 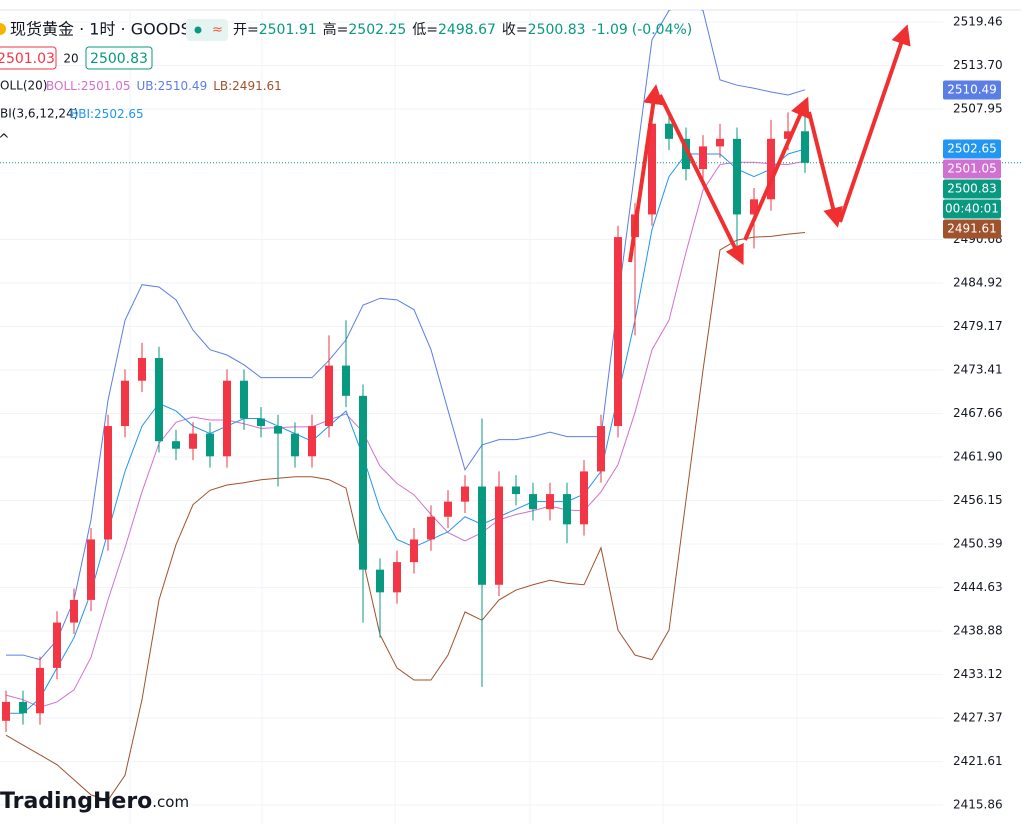 I want to click on price-badge-label: 2501.05, so click(x=972, y=169).